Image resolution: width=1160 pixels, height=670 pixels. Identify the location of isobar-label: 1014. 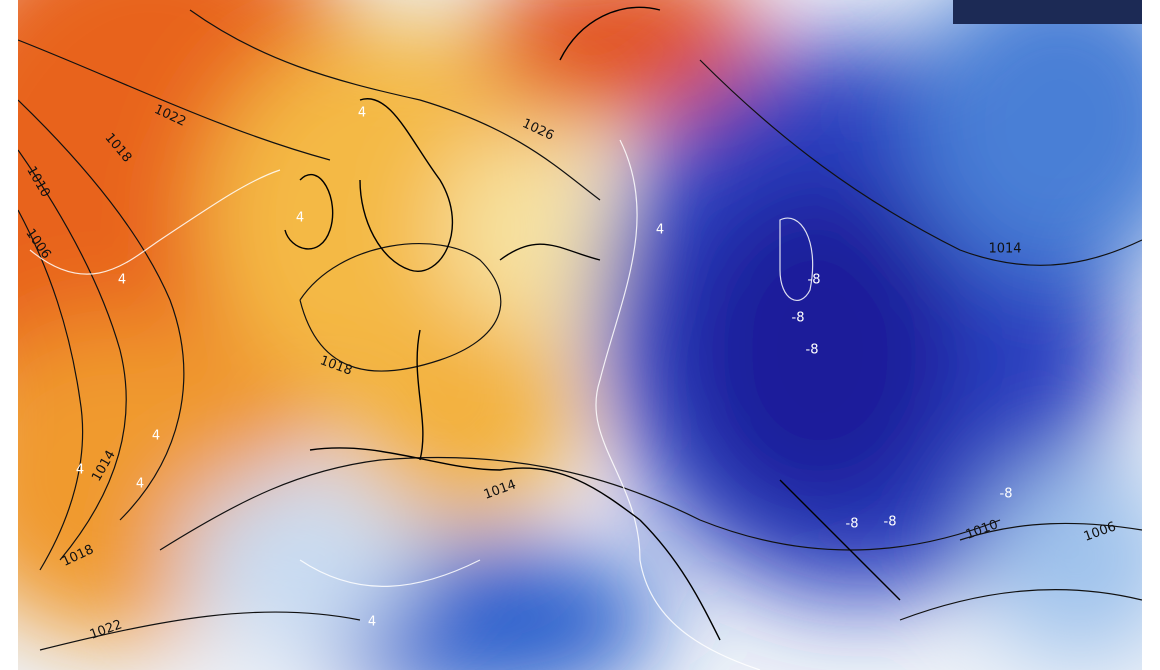
(1004, 249).